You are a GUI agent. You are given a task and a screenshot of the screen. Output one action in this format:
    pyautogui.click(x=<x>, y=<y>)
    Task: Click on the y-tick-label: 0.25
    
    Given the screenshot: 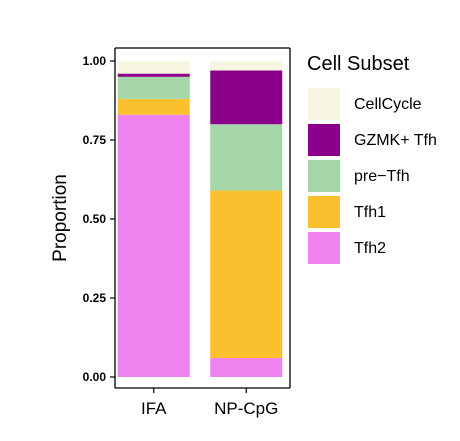 What is the action you would take?
    pyautogui.click(x=95, y=298)
    